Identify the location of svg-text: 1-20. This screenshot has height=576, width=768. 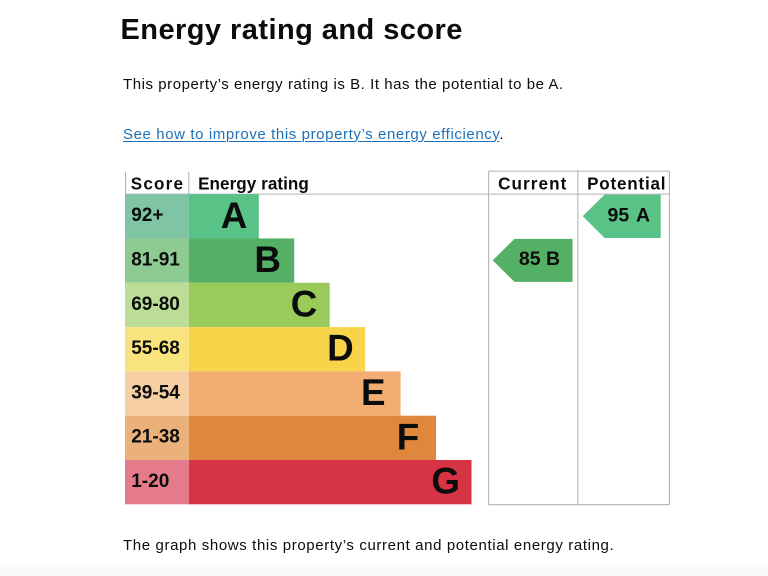
(150, 481).